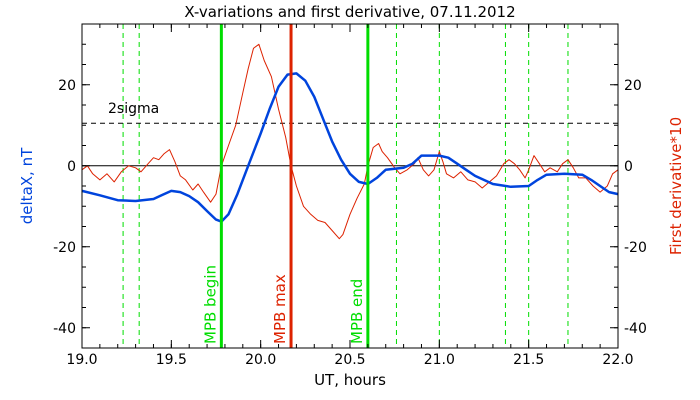 The image size is (700, 400). What do you see at coordinates (64, 329) in the screenshot?
I see `y-tick-label-left: -40` at bounding box center [64, 329].